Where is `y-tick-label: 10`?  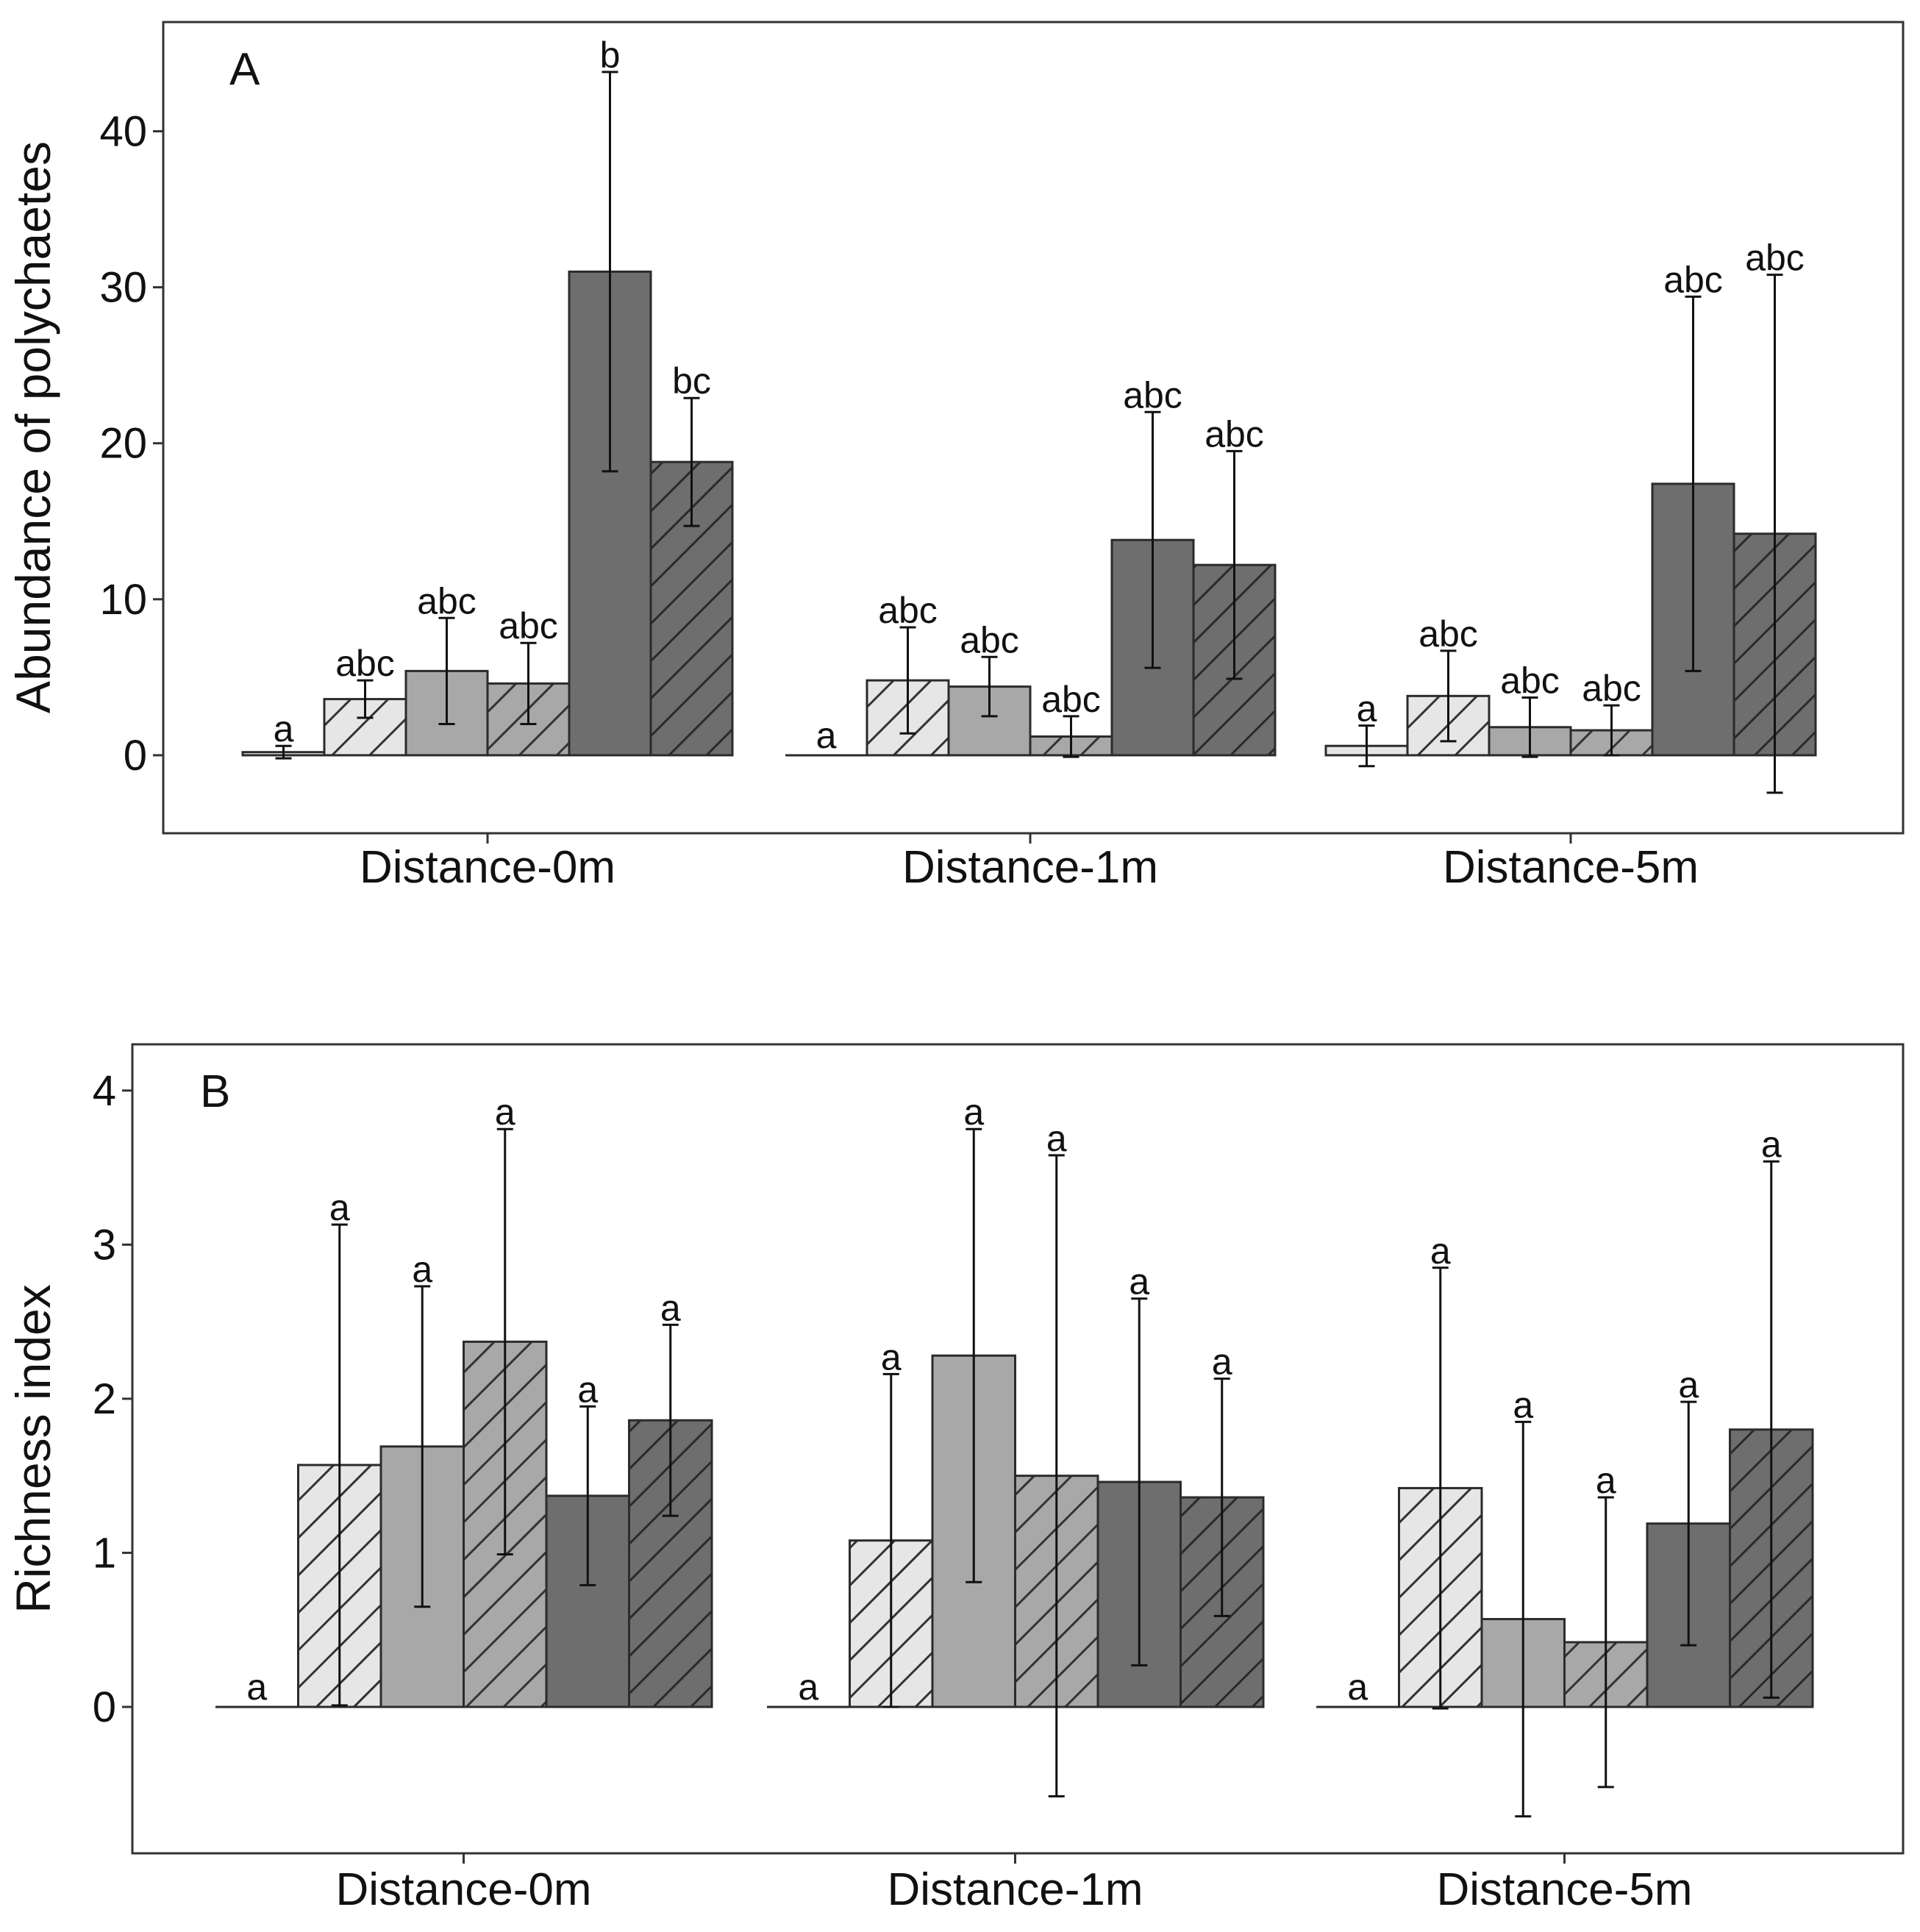 y-tick-label: 10 is located at coordinates (123, 600).